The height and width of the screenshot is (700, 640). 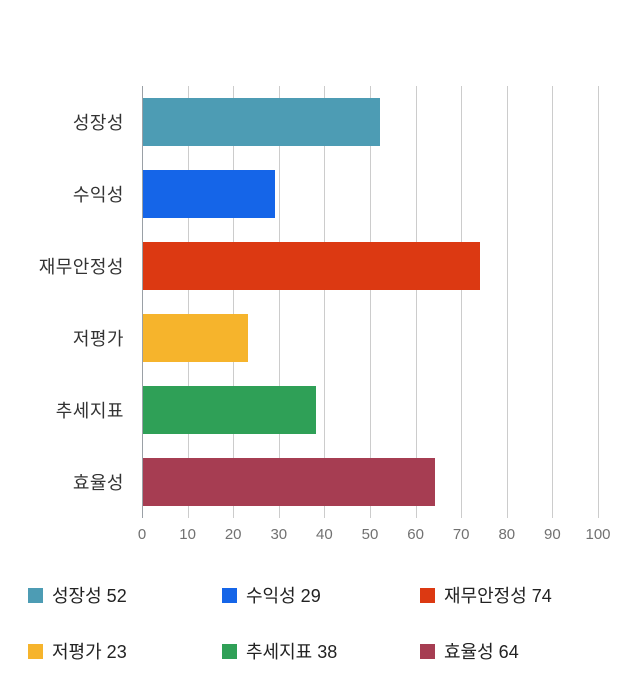 What do you see at coordinates (89, 411) in the screenshot?
I see `category-label: 추세지표` at bounding box center [89, 411].